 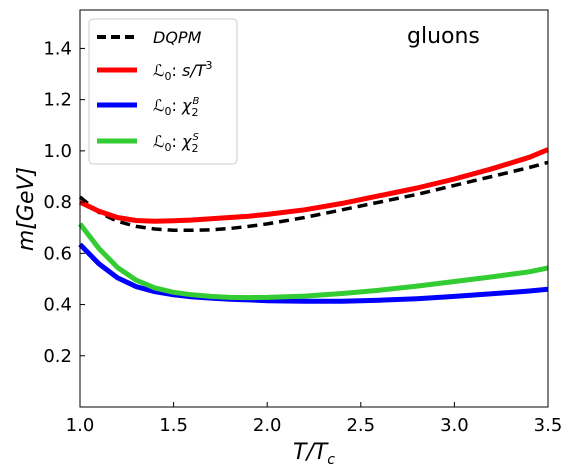 What do you see at coordinates (548, 425) in the screenshot?
I see `x-tick-label: 3.5` at bounding box center [548, 425].